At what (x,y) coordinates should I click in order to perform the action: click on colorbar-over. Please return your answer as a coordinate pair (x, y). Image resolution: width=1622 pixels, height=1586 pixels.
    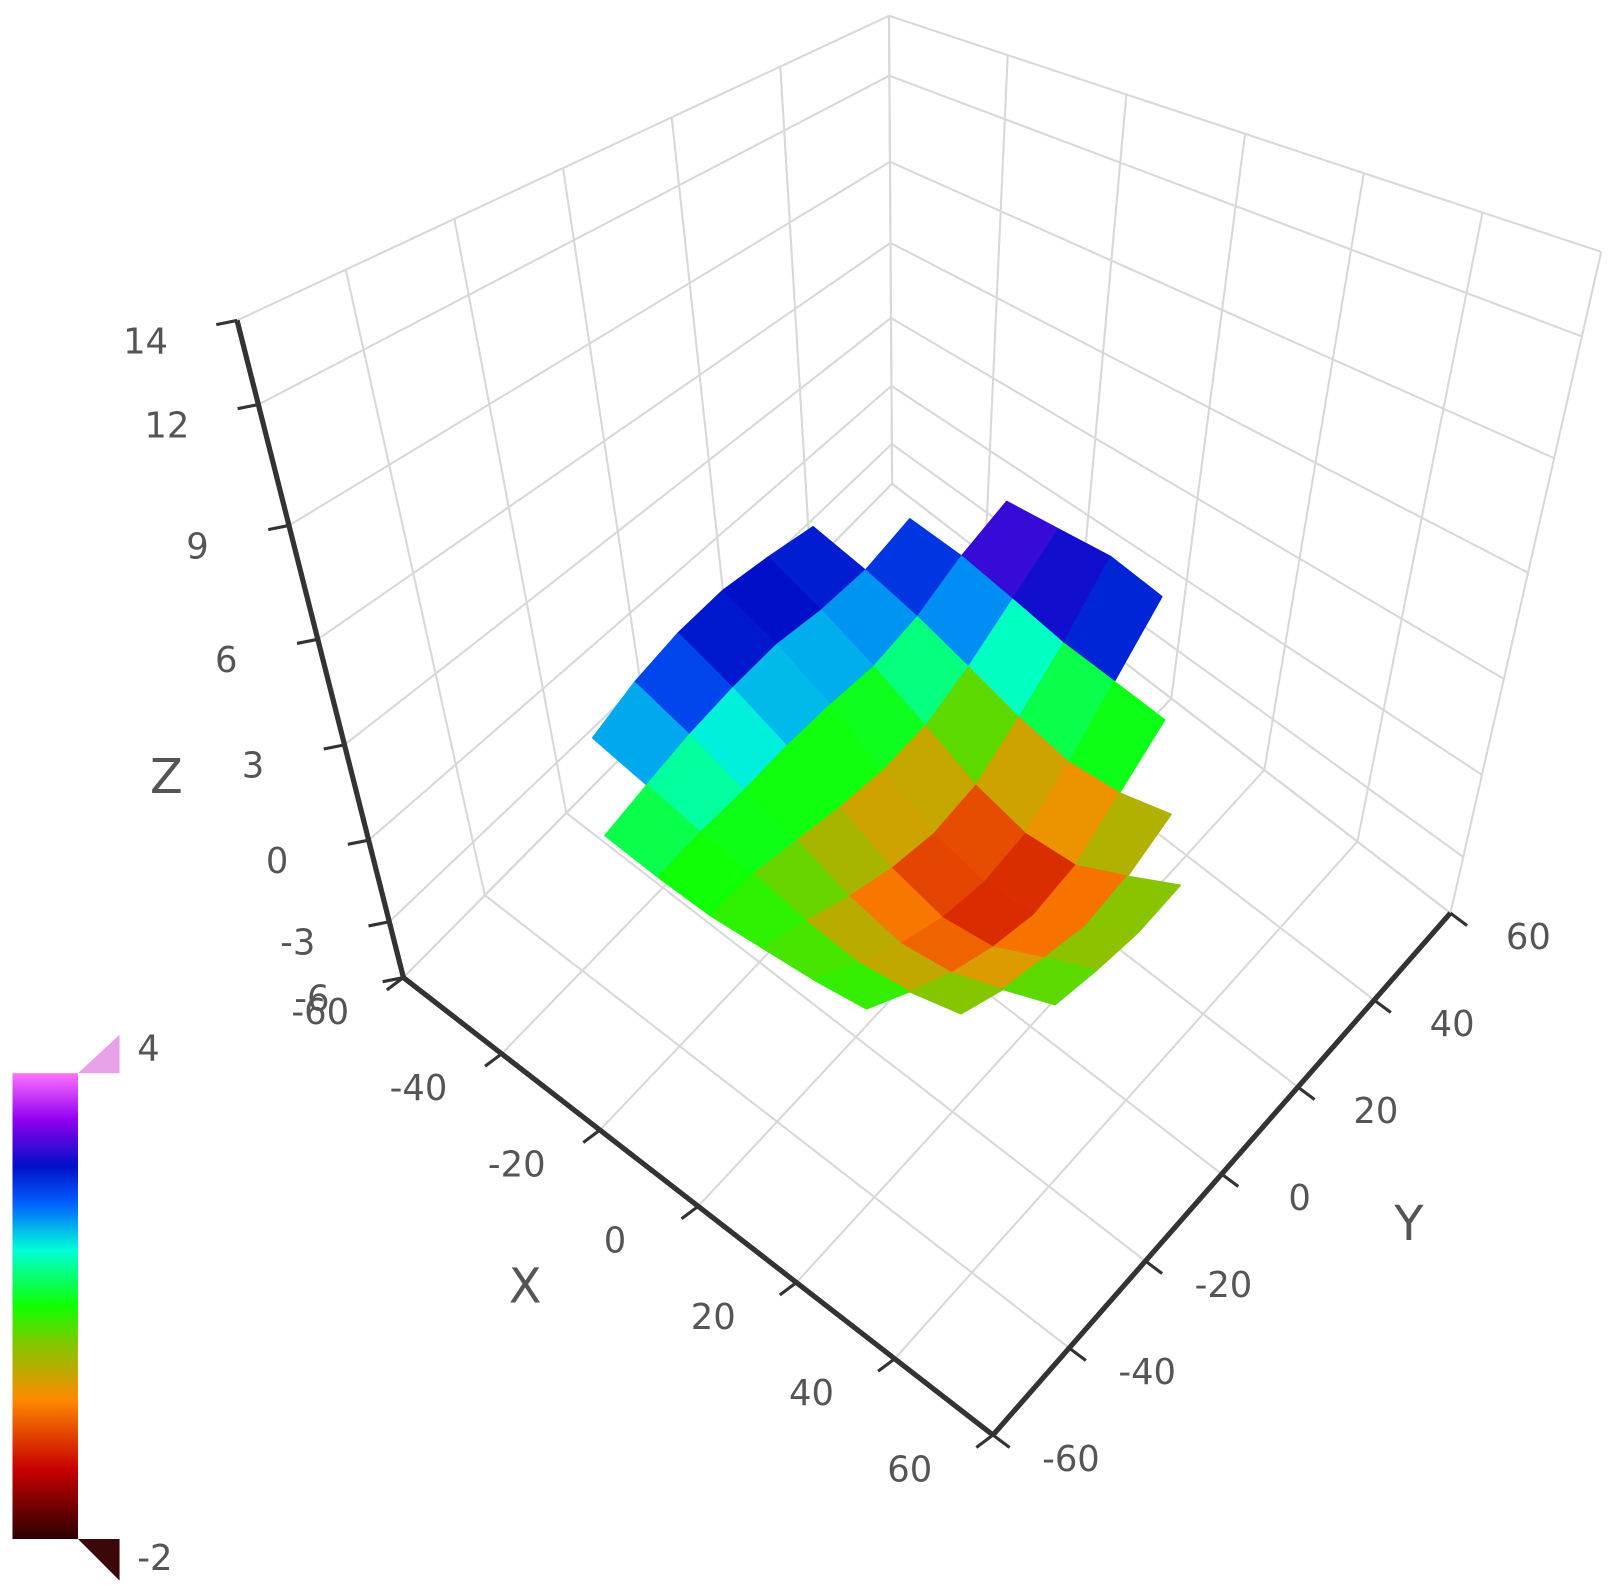
    Looking at the image, I should click on (98, 1054).